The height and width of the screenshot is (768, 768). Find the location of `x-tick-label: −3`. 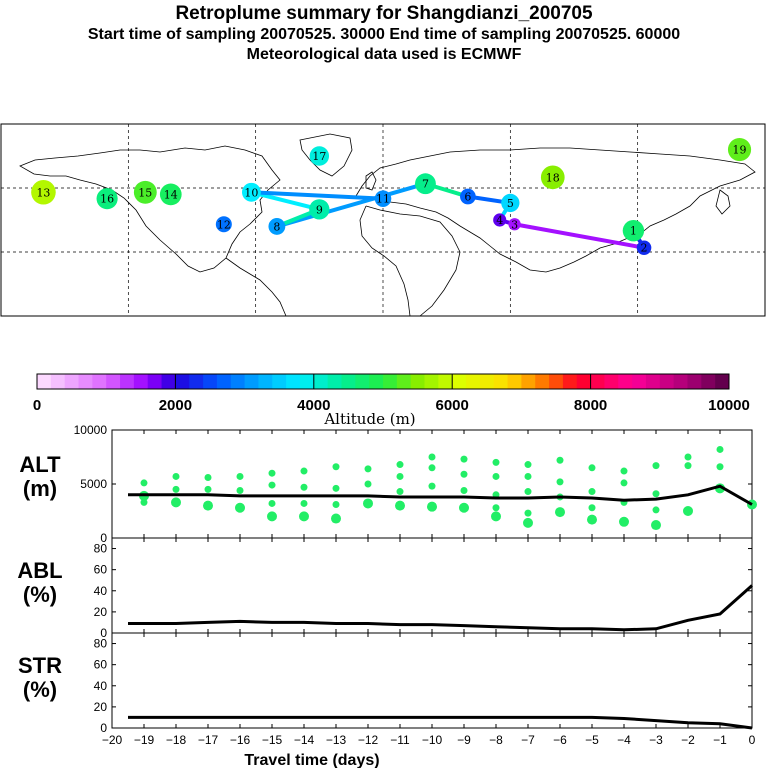

x-tick-label: −3 is located at coordinates (656, 740).